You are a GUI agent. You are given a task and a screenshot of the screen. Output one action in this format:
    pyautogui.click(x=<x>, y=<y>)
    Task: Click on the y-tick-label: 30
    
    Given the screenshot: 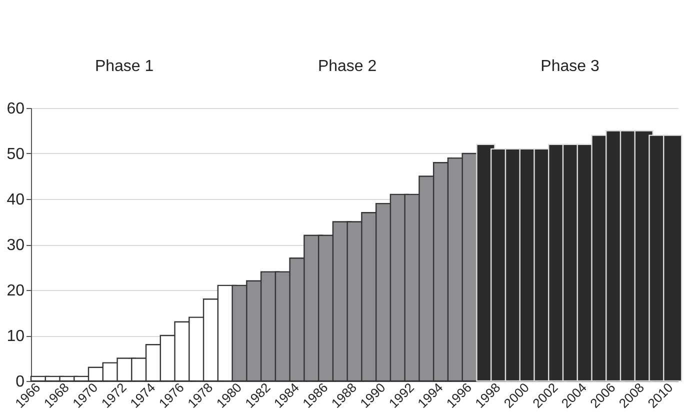 What is the action you would take?
    pyautogui.click(x=15, y=245)
    